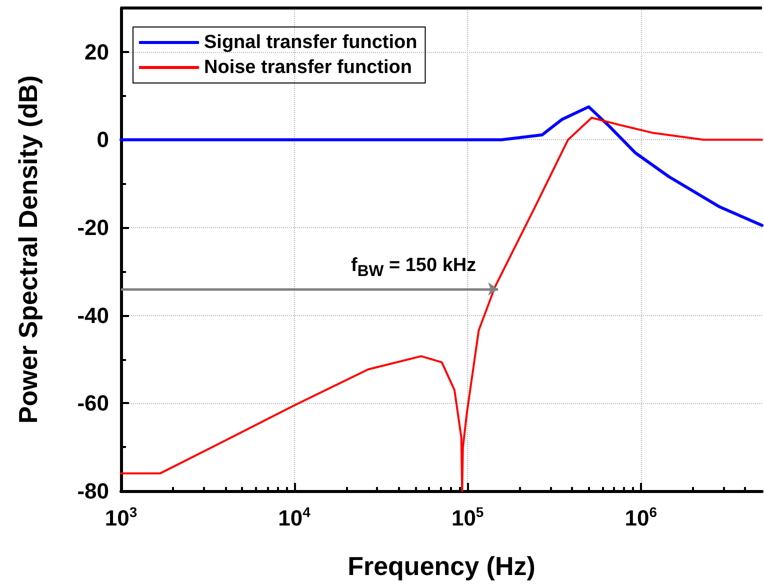 This screenshot has height=584, width=764. What do you see at coordinates (28, 249) in the screenshot?
I see `y-axis-title: Power Spectral Density (dB)` at bounding box center [28, 249].